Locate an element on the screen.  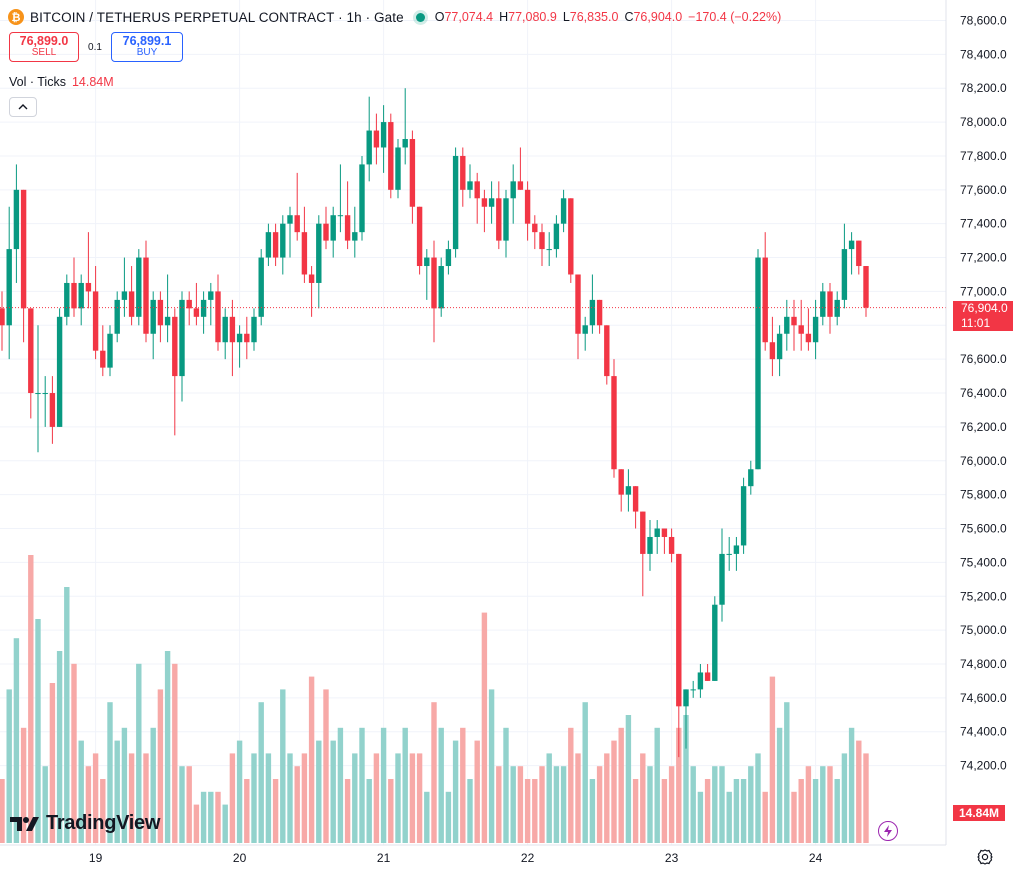
sell-button: 76,899.0 SELL is located at coordinates (44, 47).